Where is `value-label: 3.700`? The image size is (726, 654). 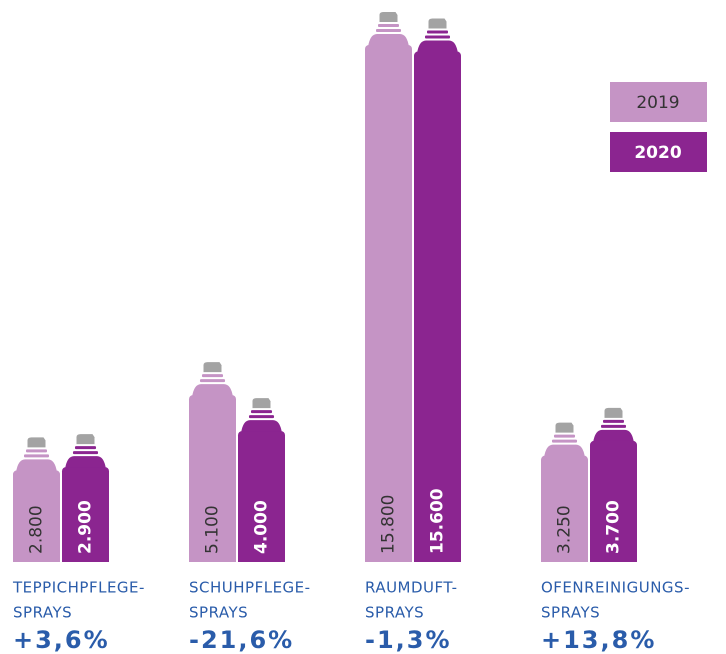
value-label: 3.700 is located at coordinates (614, 527).